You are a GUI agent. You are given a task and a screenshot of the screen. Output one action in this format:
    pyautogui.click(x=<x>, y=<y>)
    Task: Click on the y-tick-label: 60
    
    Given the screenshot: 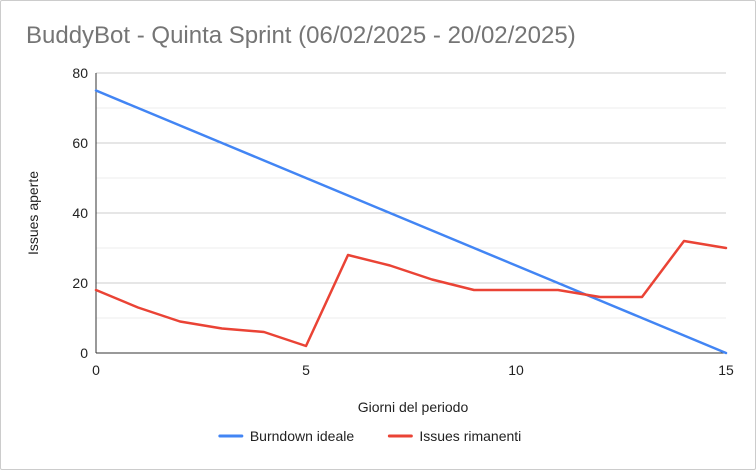 What is the action you would take?
    pyautogui.click(x=80, y=143)
    